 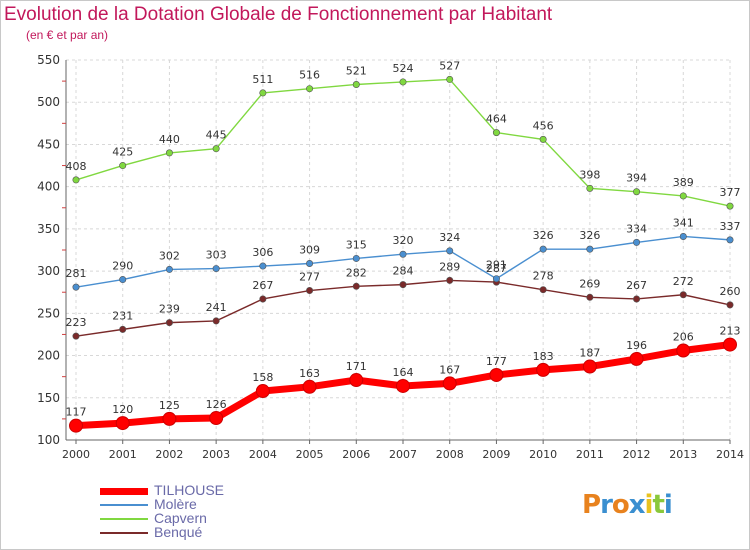 What do you see at coordinates (175, 504) in the screenshot?
I see `legend-label: Molère` at bounding box center [175, 504].